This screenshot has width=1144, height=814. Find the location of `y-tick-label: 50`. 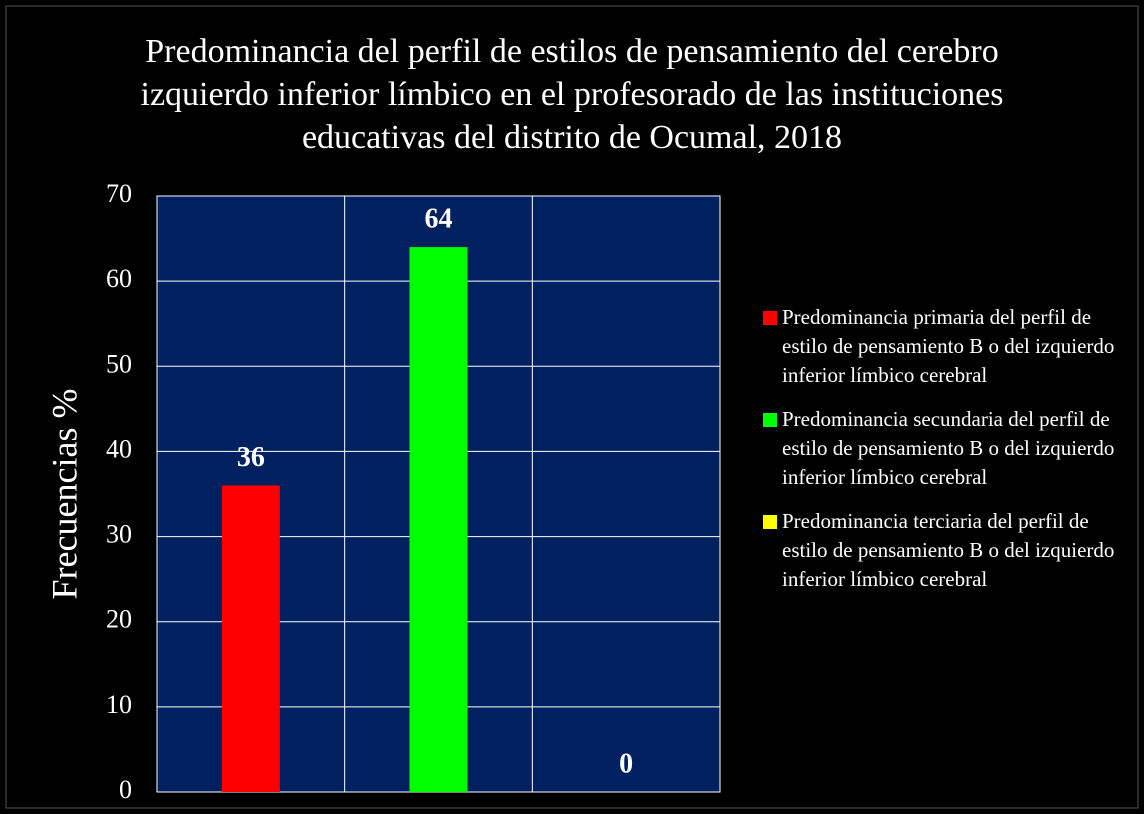

y-tick-label: 50 is located at coordinates (119, 363).